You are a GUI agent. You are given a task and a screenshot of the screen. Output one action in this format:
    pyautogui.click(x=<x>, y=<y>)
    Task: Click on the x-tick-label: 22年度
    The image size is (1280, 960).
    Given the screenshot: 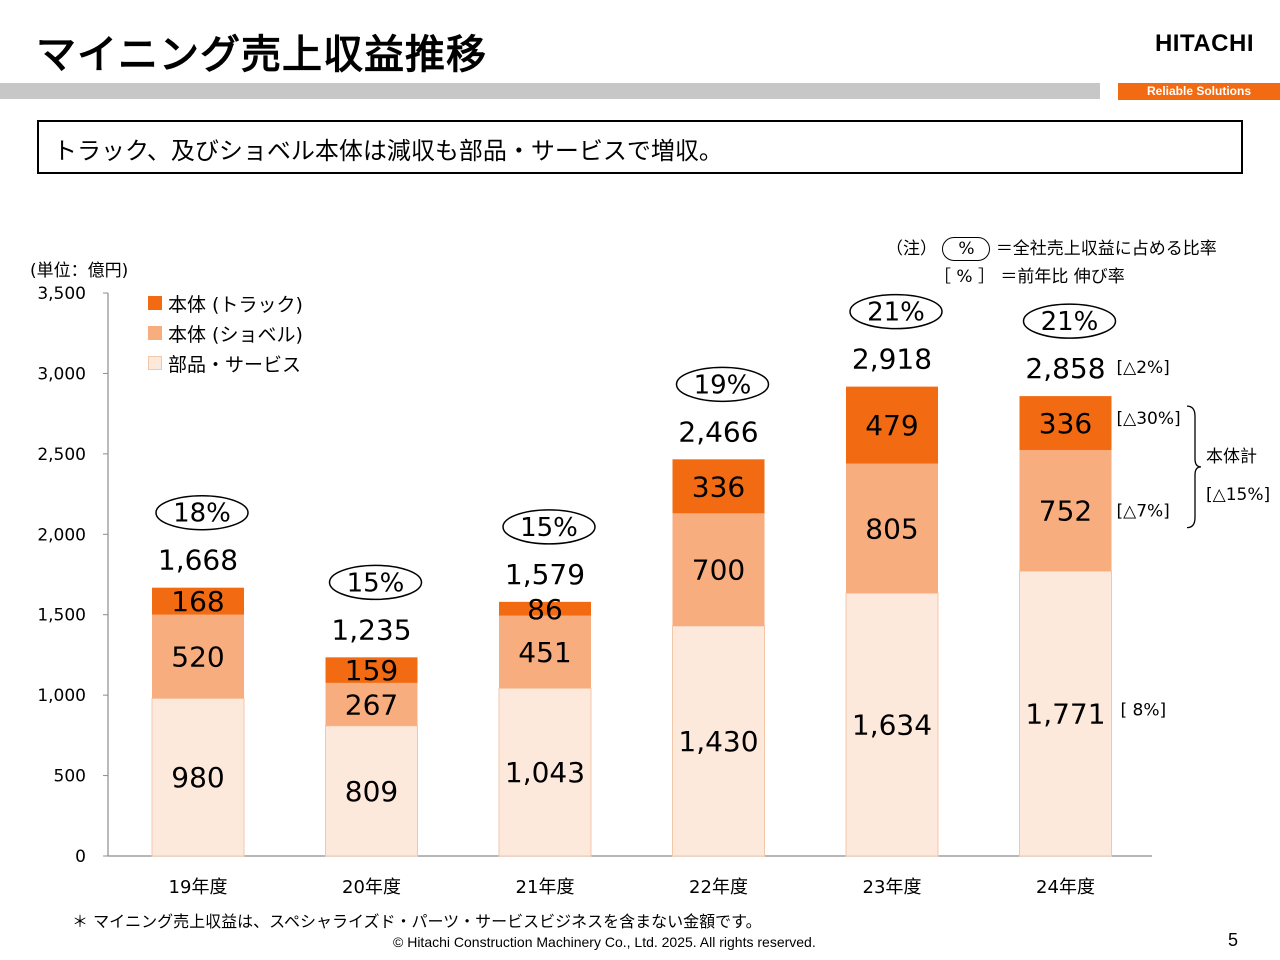 What is the action you would take?
    pyautogui.click(x=718, y=887)
    